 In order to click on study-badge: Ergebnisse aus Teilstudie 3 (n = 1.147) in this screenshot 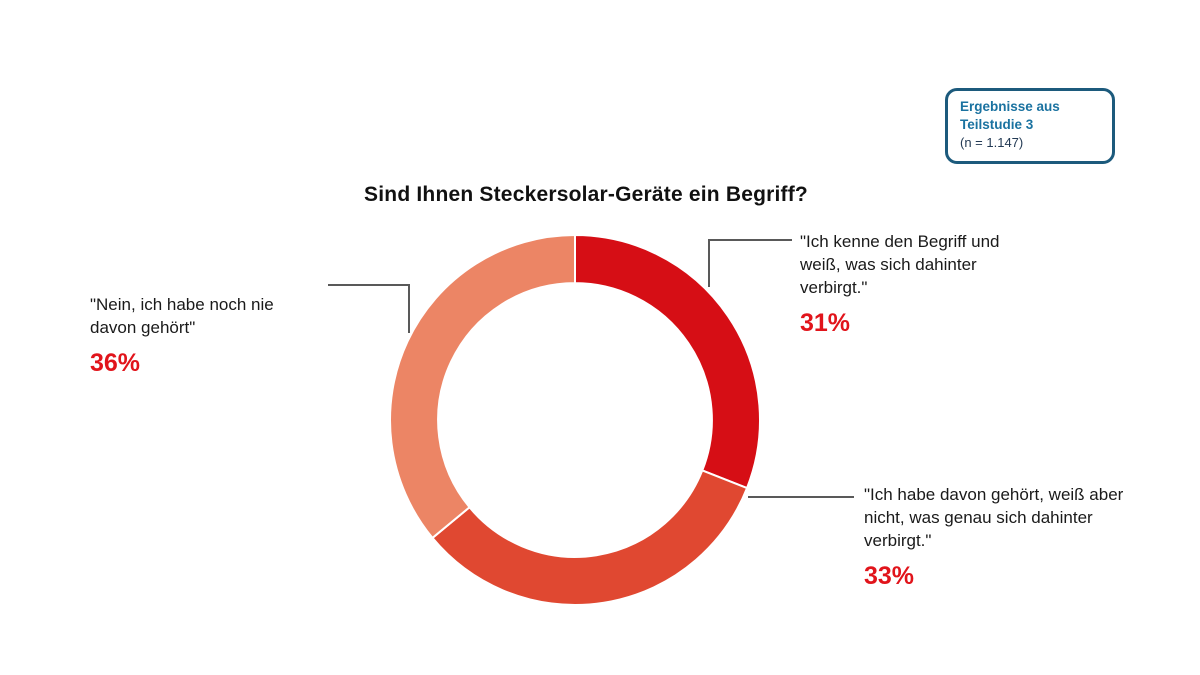, I will do `click(1030, 126)`.